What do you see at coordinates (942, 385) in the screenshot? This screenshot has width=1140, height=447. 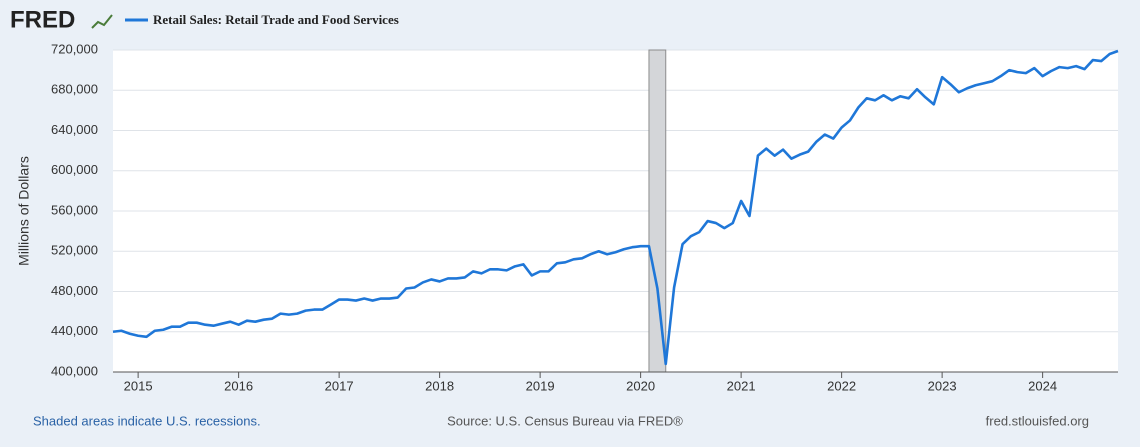 I see `x-tick-label: 2023` at bounding box center [942, 385].